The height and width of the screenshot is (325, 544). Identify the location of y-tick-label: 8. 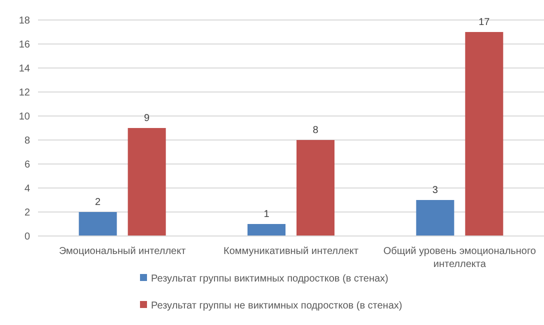
(27, 141).